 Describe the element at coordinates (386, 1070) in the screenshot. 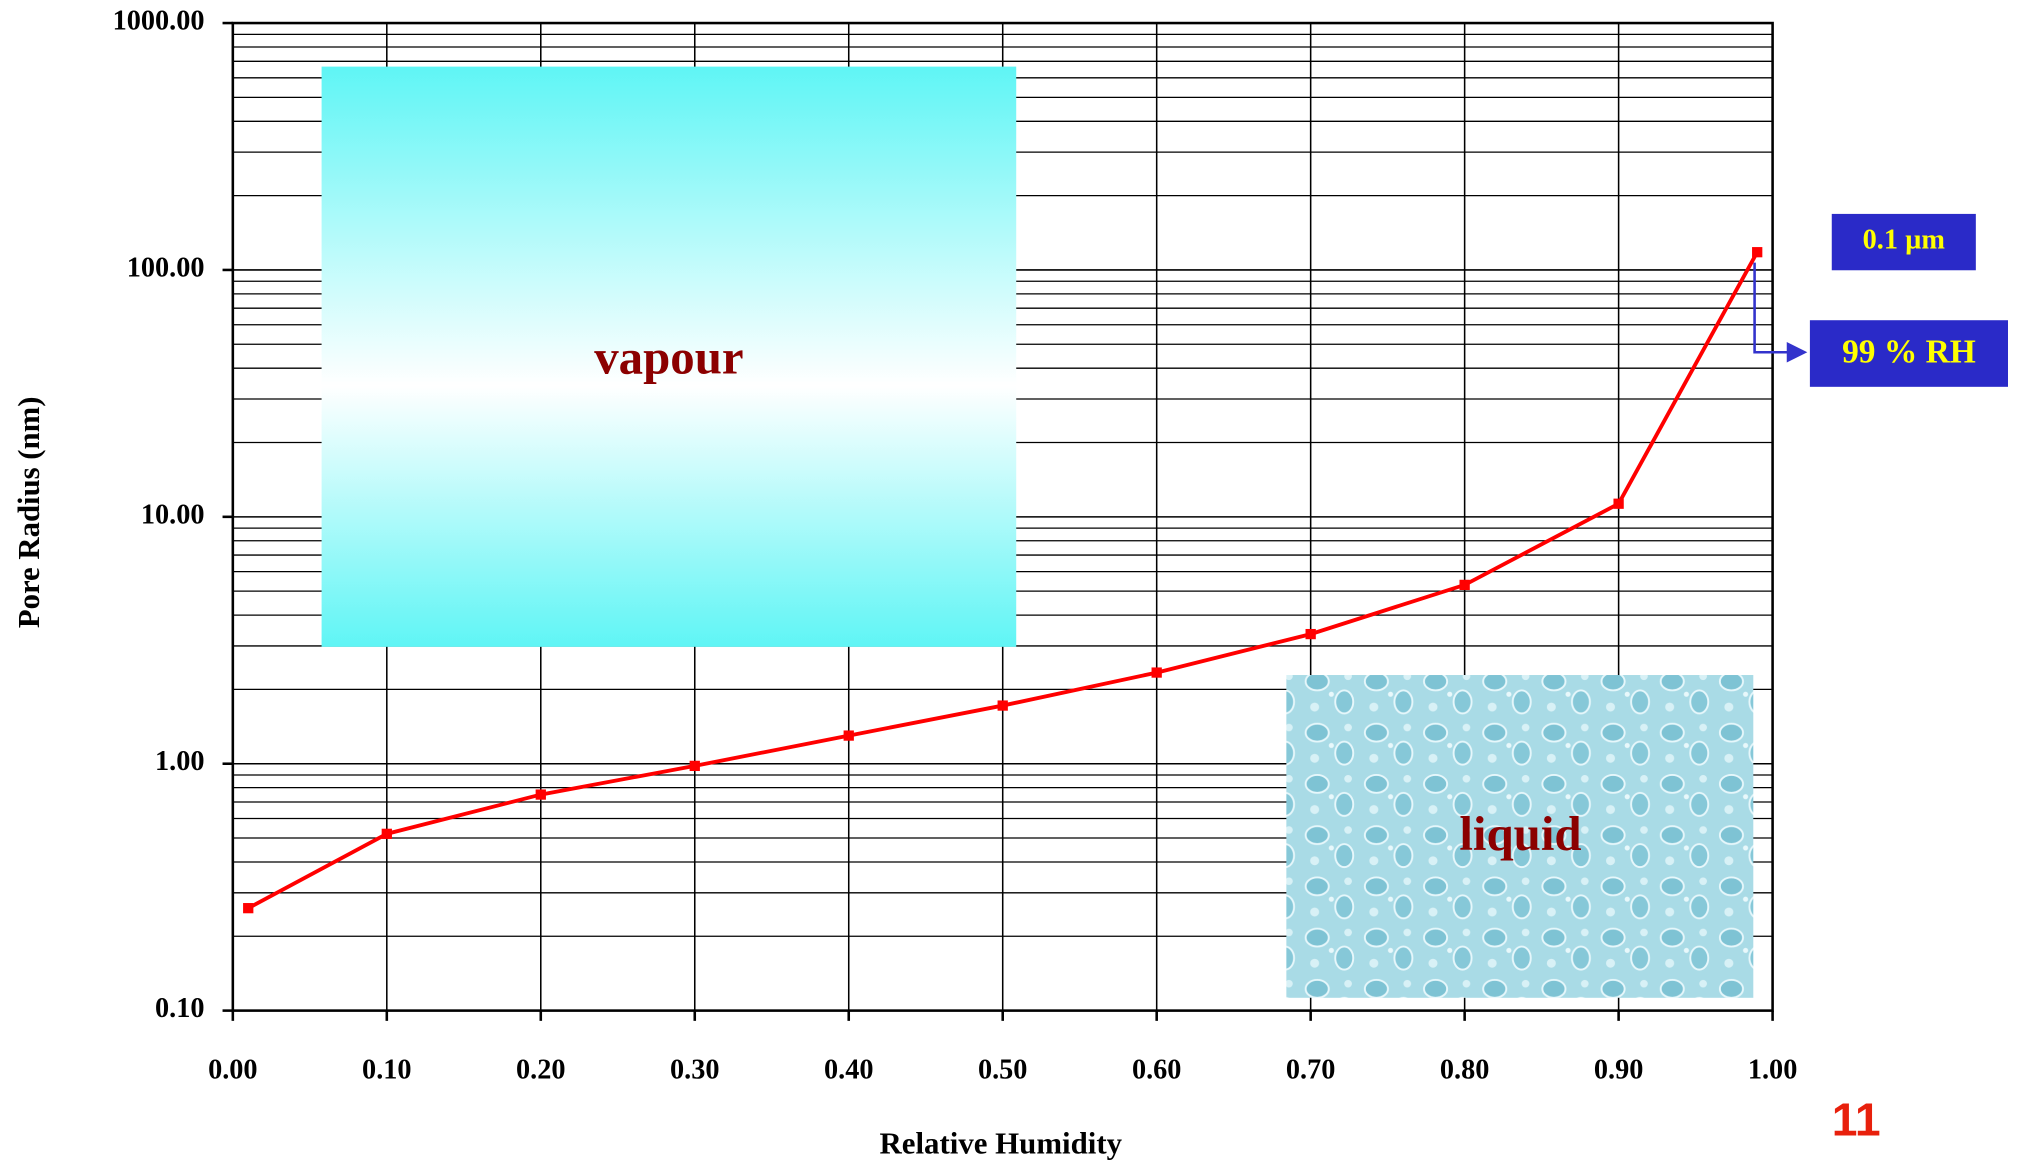

I see `x-tick-label: 0.10` at that location.